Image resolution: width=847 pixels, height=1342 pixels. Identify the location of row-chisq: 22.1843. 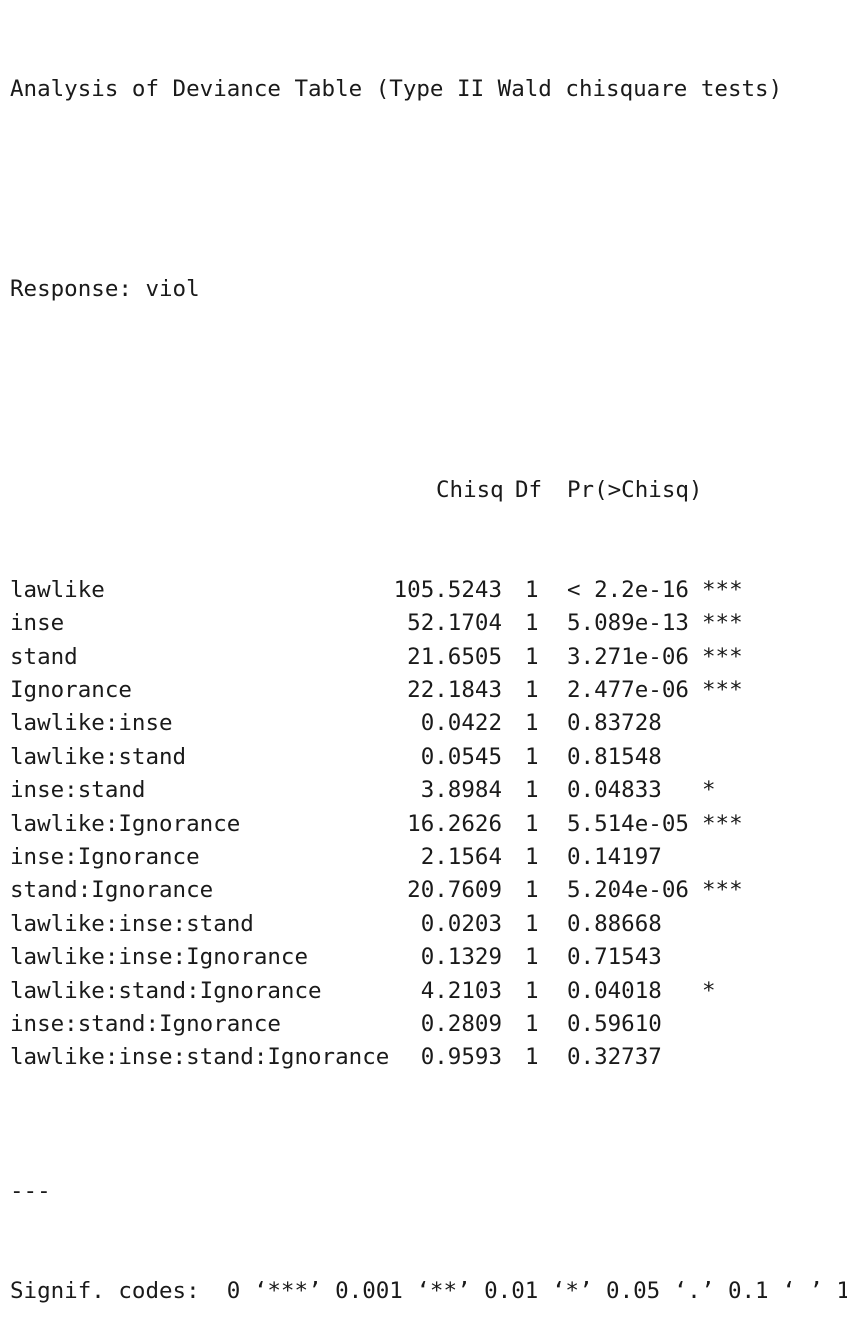
(454, 690).